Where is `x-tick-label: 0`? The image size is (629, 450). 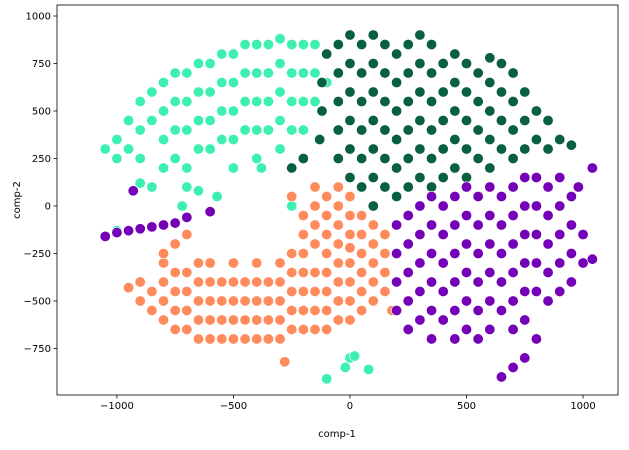 x-tick-label: 0 is located at coordinates (350, 406).